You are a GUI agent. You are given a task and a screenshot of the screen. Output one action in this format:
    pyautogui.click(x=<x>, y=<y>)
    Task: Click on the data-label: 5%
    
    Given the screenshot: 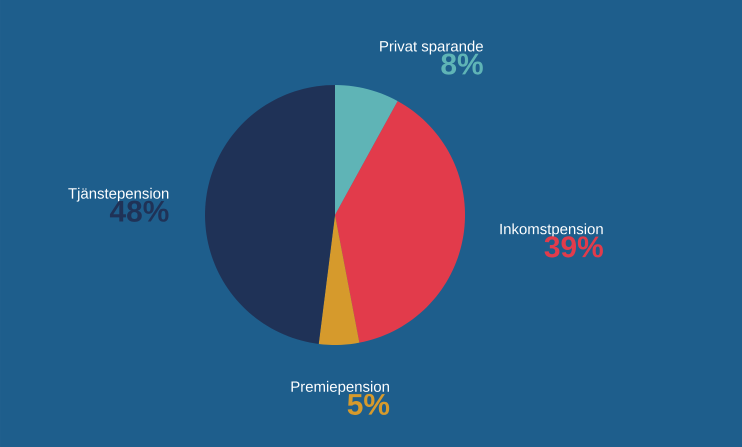 What is the action you would take?
    pyautogui.click(x=369, y=404)
    